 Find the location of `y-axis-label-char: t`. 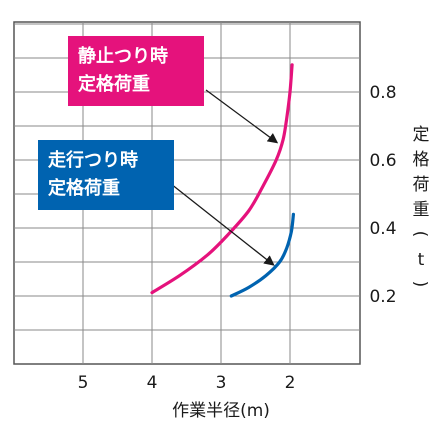

y-axis-label-char: t is located at coordinates (421, 260).